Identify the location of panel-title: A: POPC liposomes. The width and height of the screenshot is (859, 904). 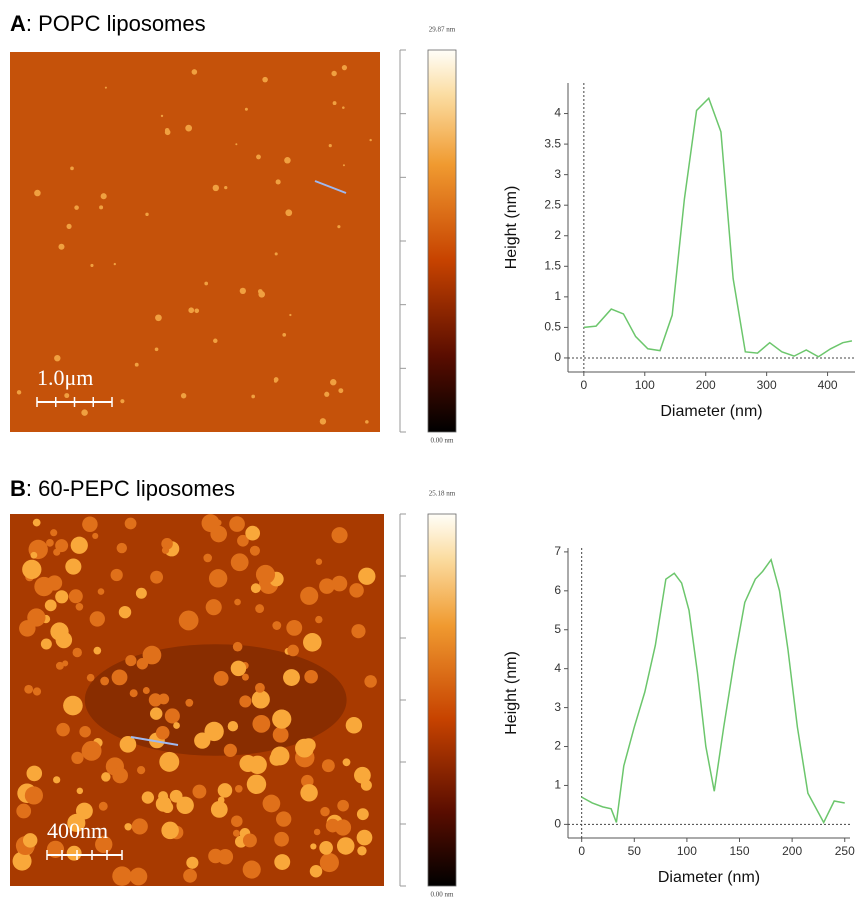
(108, 23).